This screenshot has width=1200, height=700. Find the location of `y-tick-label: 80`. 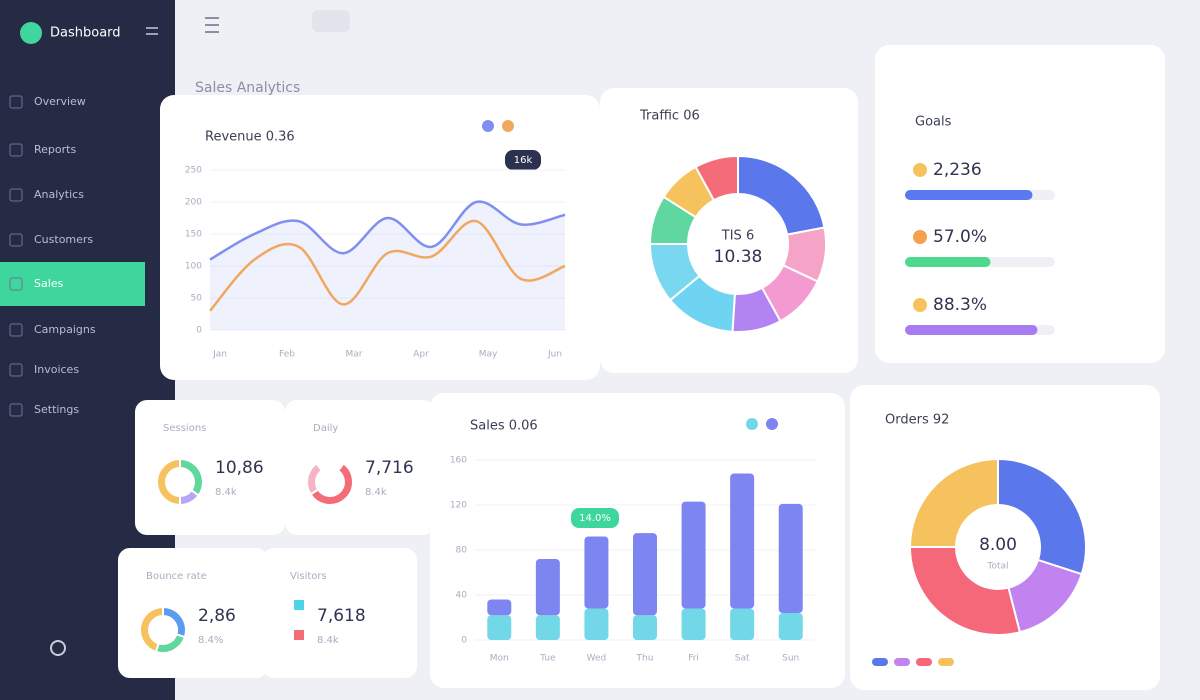

y-tick-label: 80 is located at coordinates (462, 551).